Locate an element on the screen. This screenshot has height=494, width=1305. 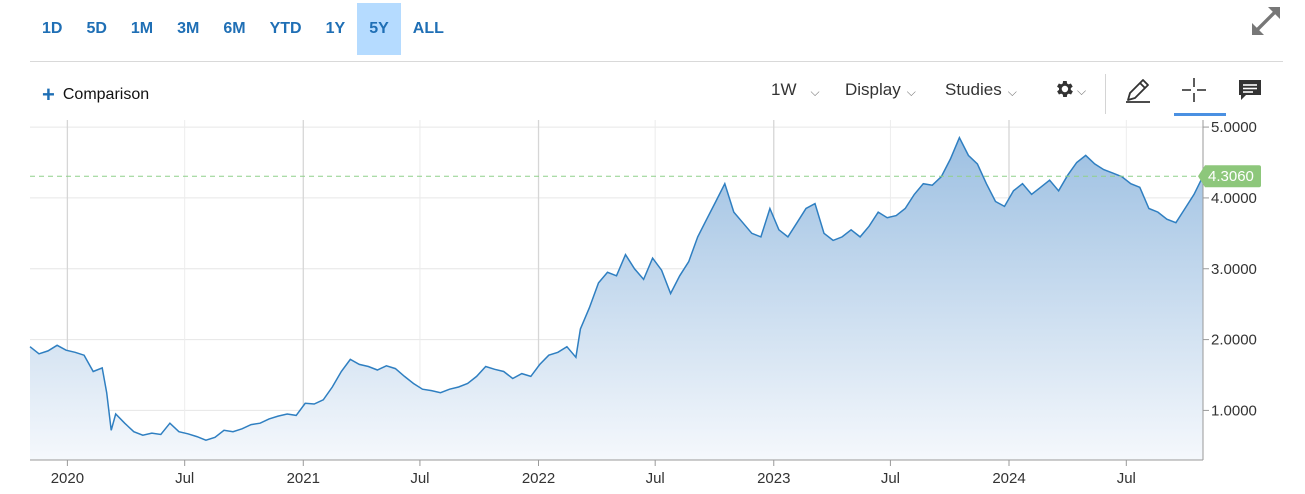
range-button-1y: 1Y is located at coordinates (335, 28).